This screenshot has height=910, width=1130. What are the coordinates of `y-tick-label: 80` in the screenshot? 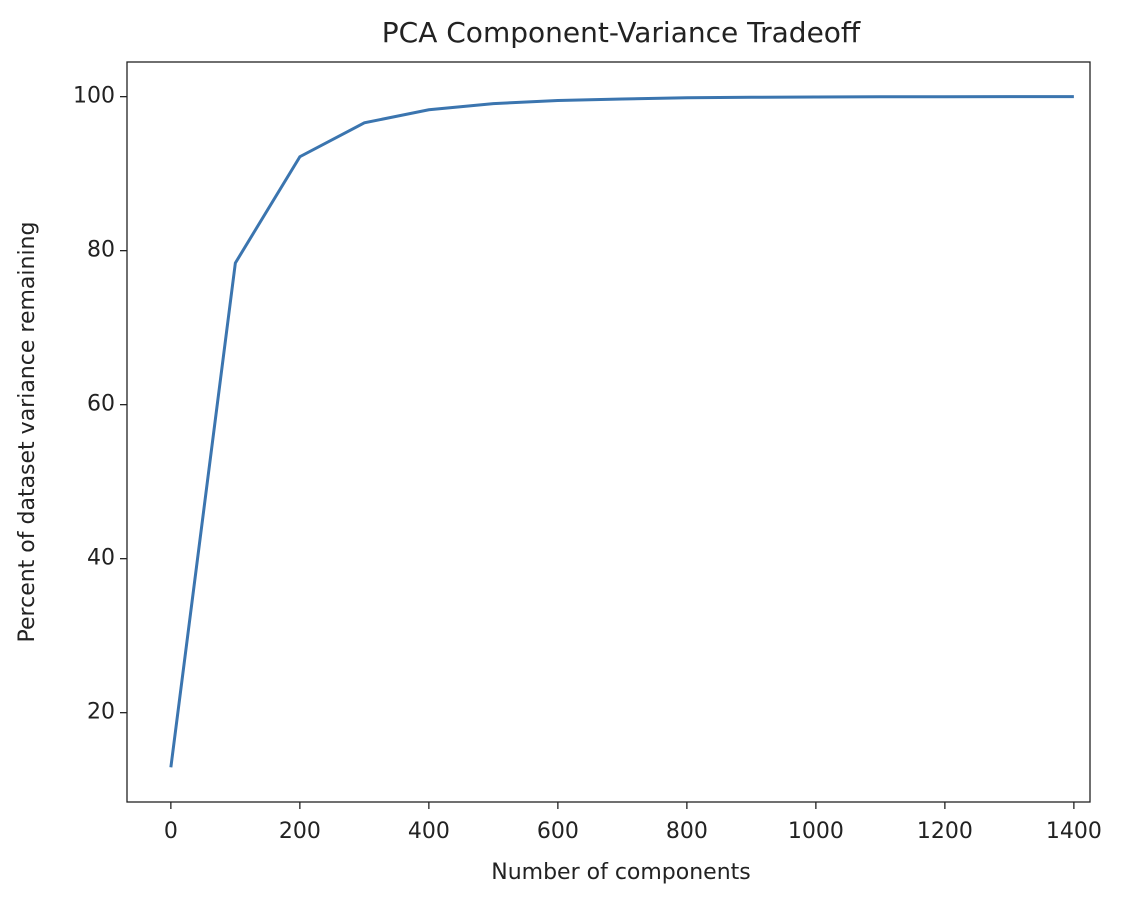 It's located at (101, 250).